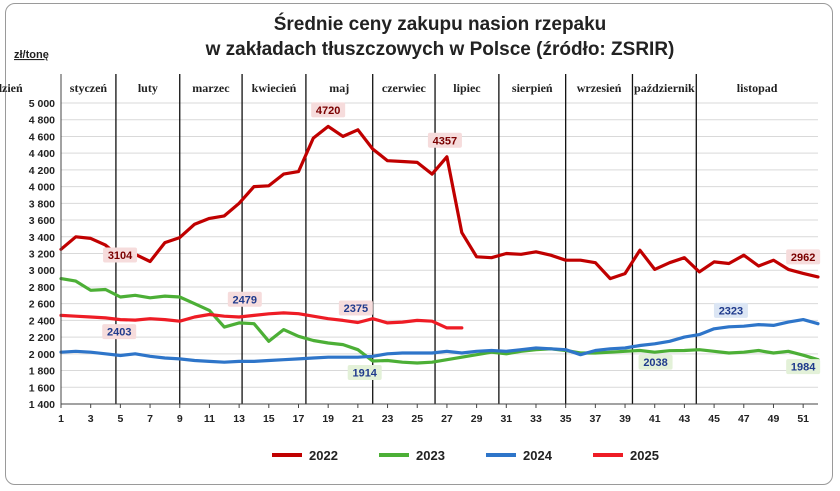 The height and width of the screenshot is (491, 840). Describe the element at coordinates (339, 88) in the screenshot. I see `month-label: maj` at that location.